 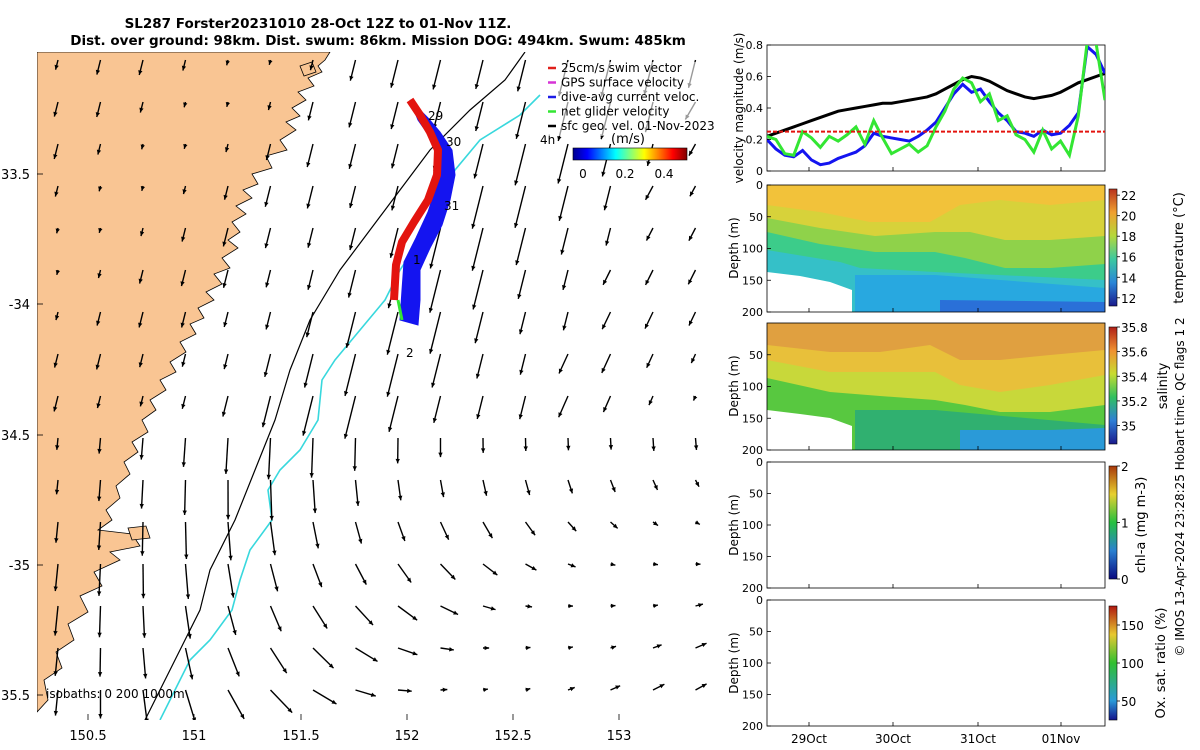 What do you see at coordinates (752, 418) in the screenshot?
I see `depth-tick-label: 150` at bounding box center [752, 418].